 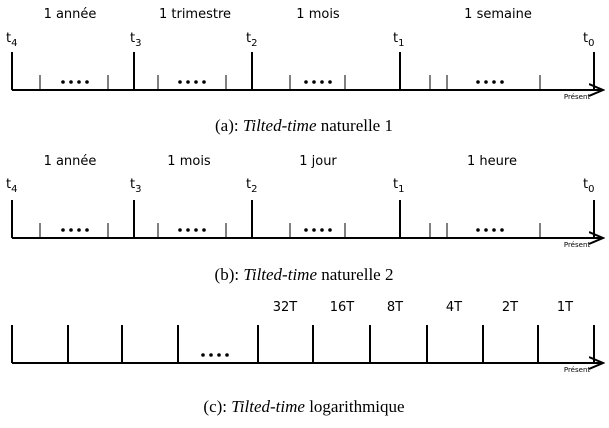 What do you see at coordinates (565, 307) in the screenshot?
I see `interval-label: 1T` at bounding box center [565, 307].